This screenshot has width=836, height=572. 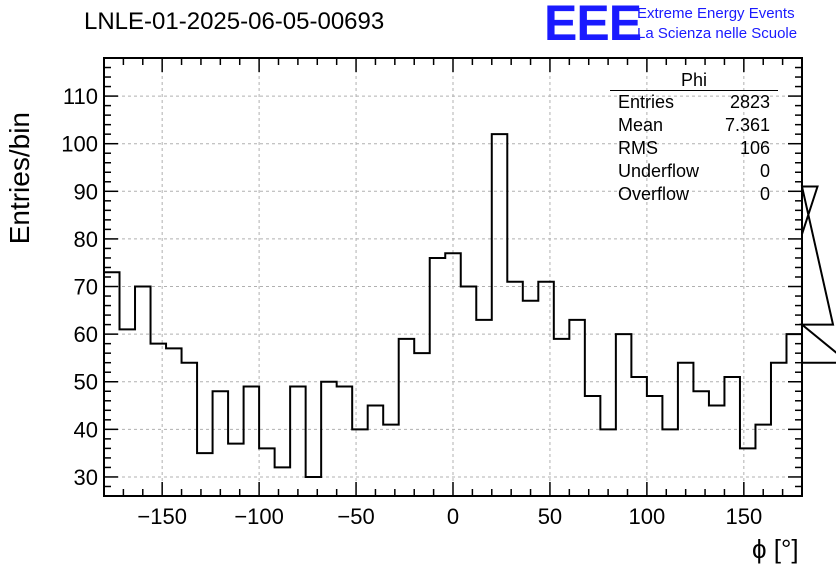 I want to click on stats-label: RMS, so click(x=638, y=148).